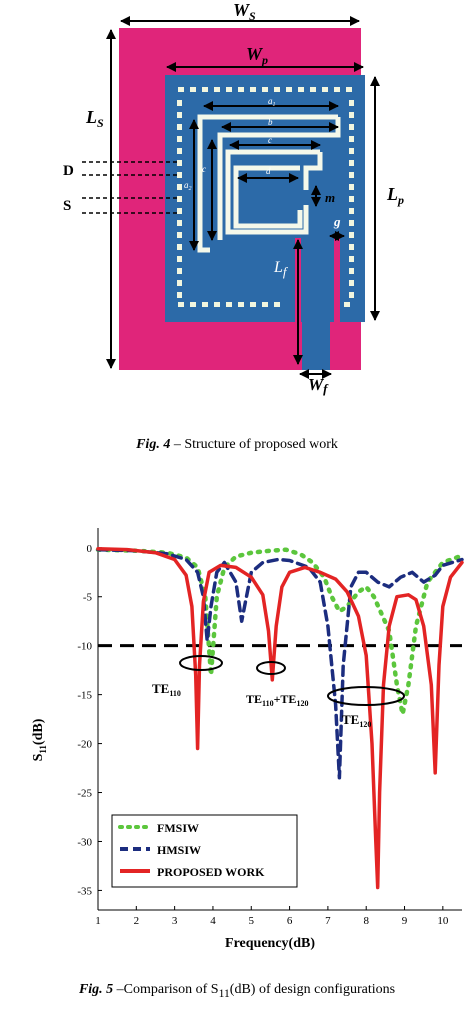 Image resolution: width=474 pixels, height=1010 pixels. Describe the element at coordinates (179, 850) in the screenshot. I see `legend-hmsiw-label: HMSIW` at that location.